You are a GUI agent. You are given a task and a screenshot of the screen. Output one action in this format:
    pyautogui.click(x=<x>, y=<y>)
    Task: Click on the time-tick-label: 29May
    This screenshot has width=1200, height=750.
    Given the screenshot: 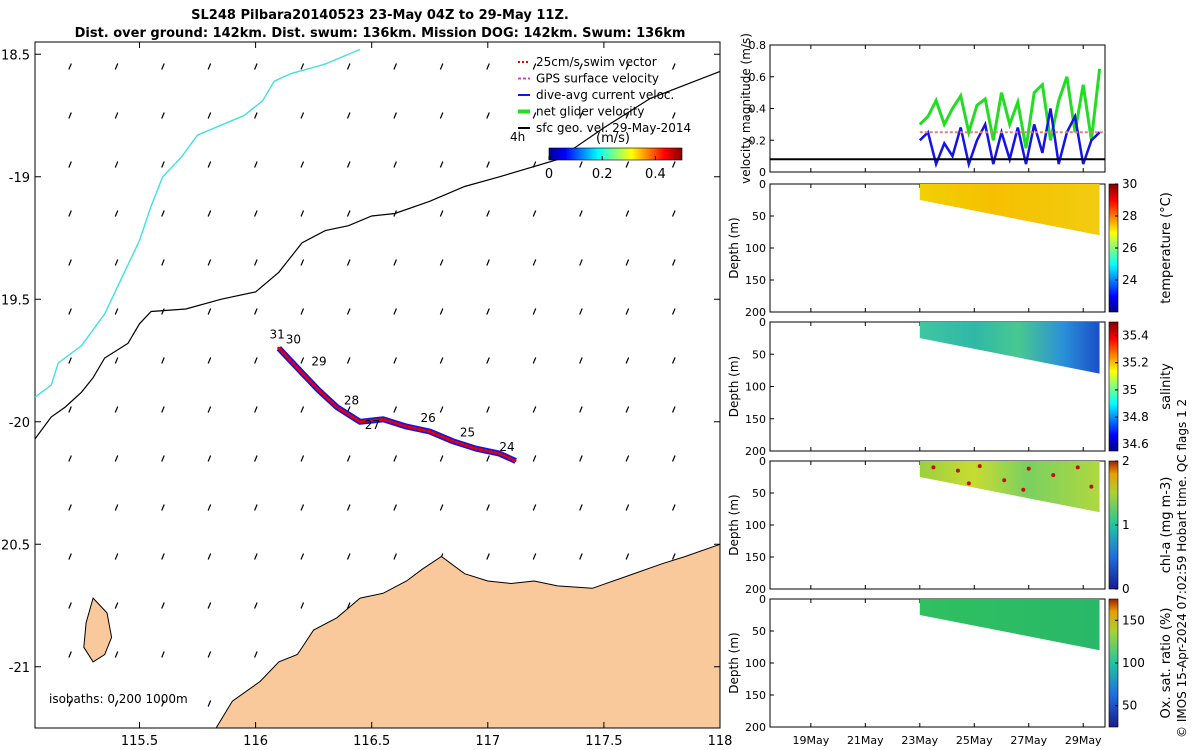 What is the action you would take?
    pyautogui.click(x=1083, y=740)
    